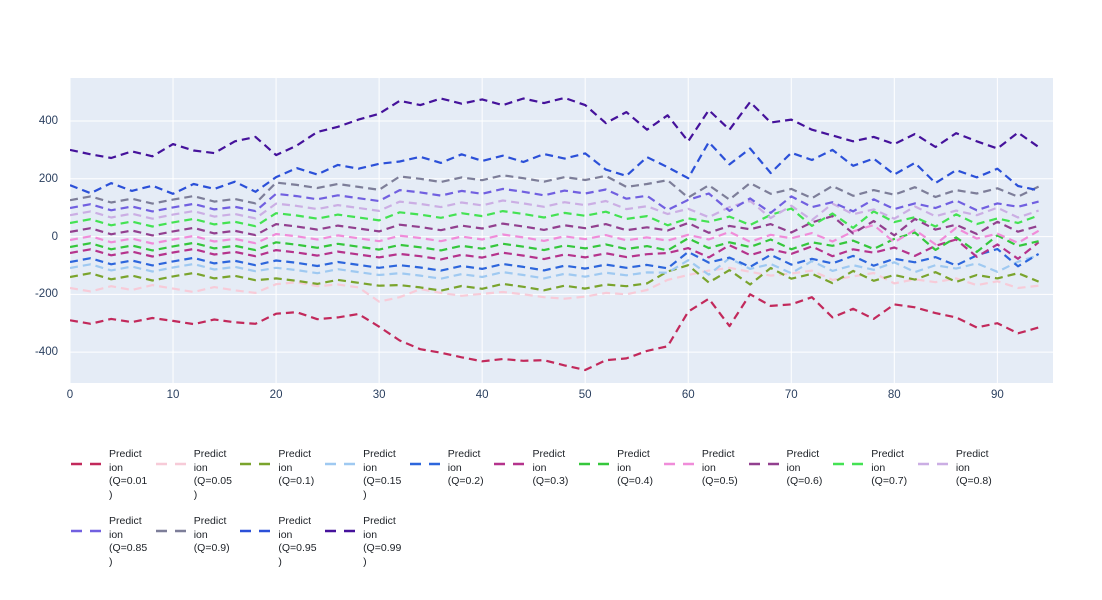  What do you see at coordinates (804, 467) in the screenshot?
I see `legend-label: Predict ion (Q=0.6)` at bounding box center [804, 467].